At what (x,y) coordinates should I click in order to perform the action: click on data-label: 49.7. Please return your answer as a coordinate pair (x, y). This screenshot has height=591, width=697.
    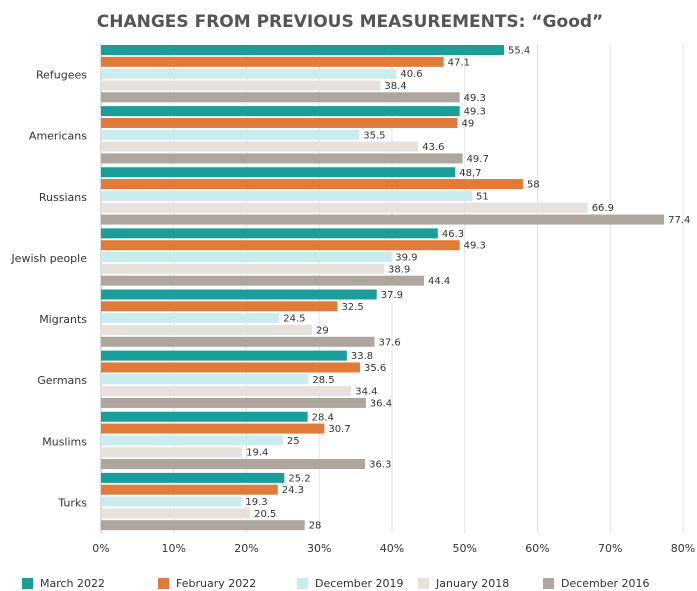
    Looking at the image, I should click on (478, 159).